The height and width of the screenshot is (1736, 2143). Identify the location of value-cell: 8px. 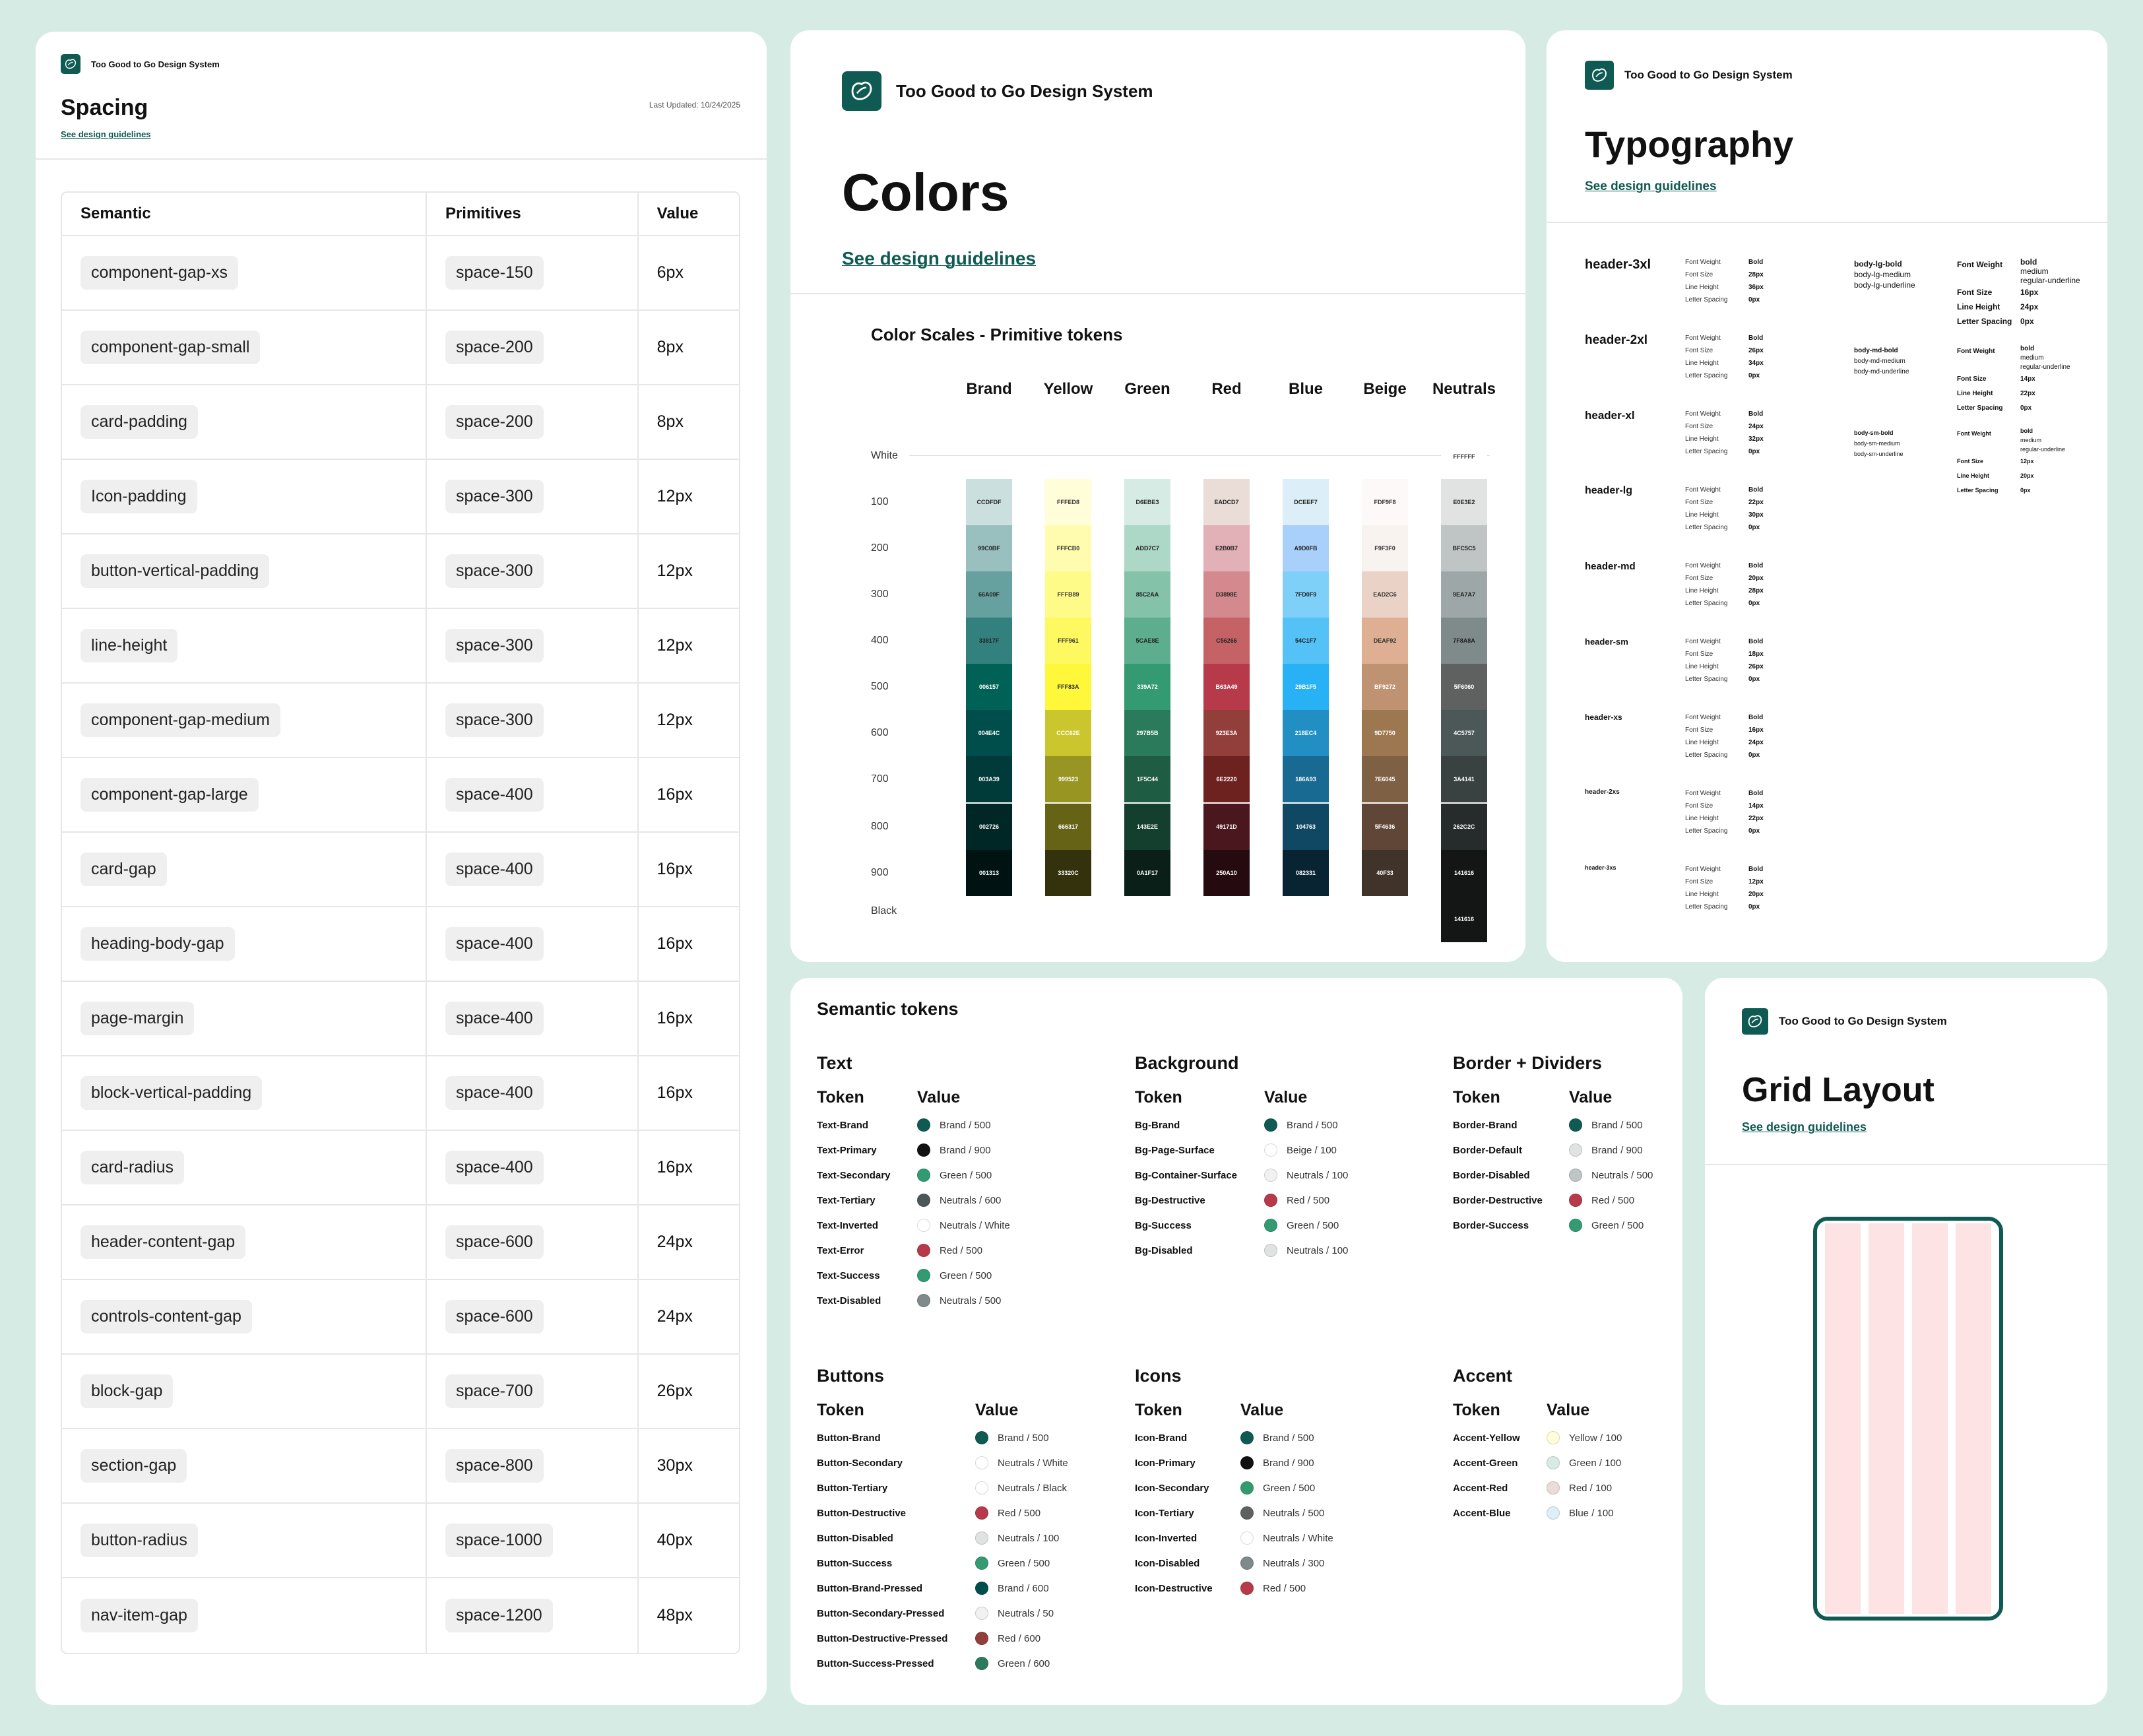
(688, 348).